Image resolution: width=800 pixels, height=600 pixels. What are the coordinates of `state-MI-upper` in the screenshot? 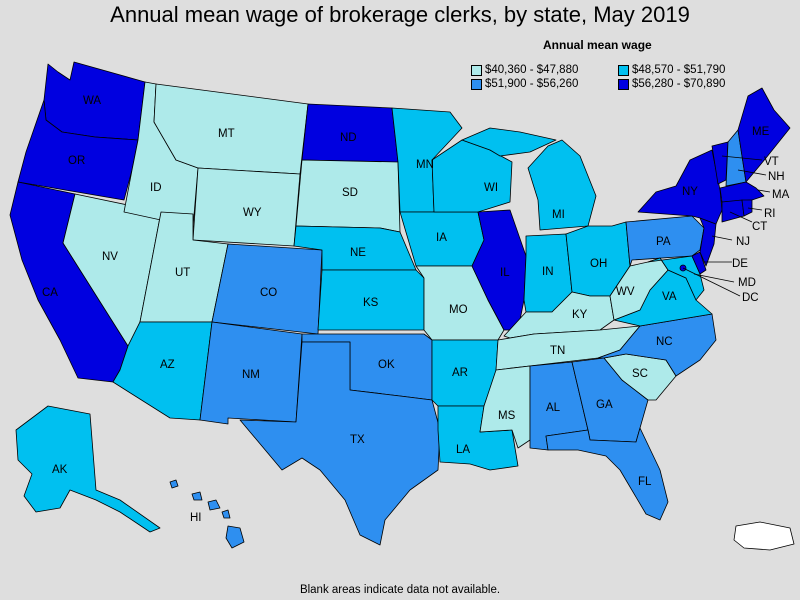 It's located at (509, 142).